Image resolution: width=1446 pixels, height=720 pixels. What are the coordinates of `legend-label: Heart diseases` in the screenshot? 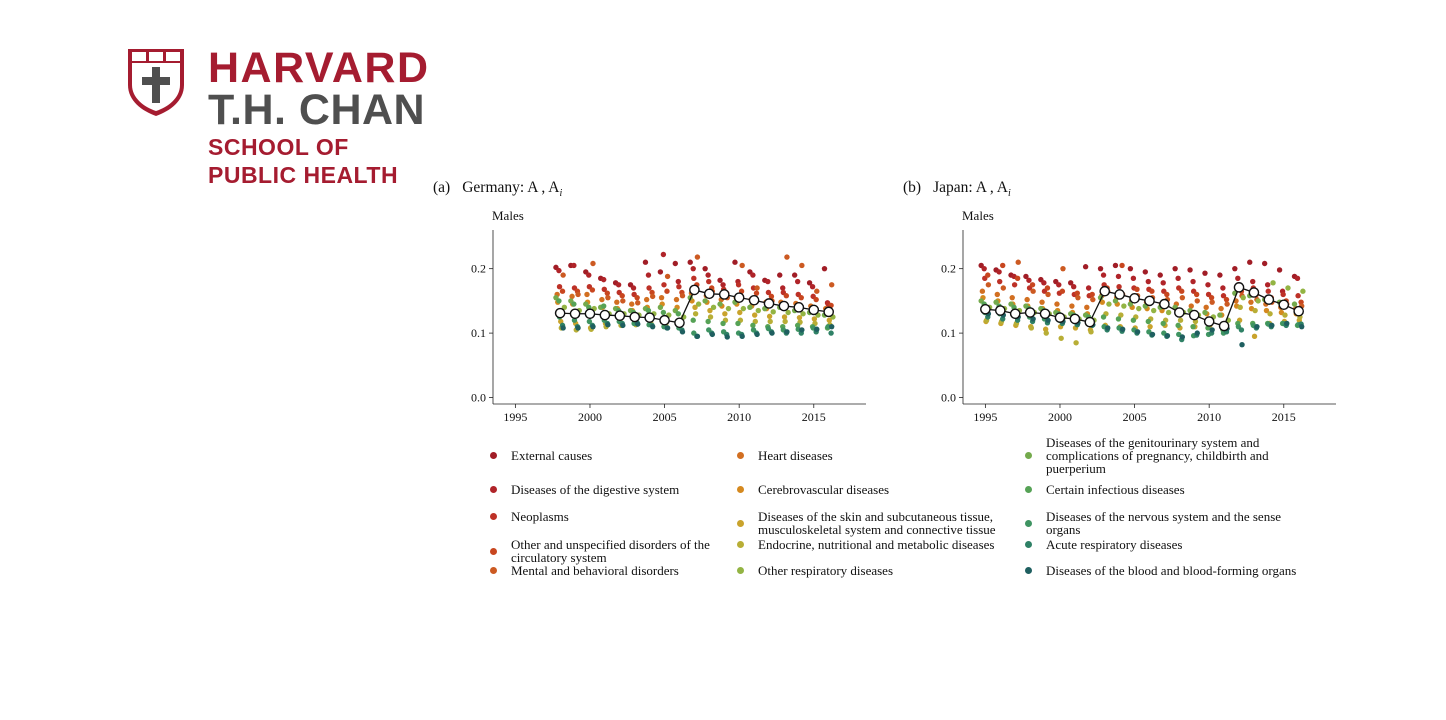 It's located at (795, 455).